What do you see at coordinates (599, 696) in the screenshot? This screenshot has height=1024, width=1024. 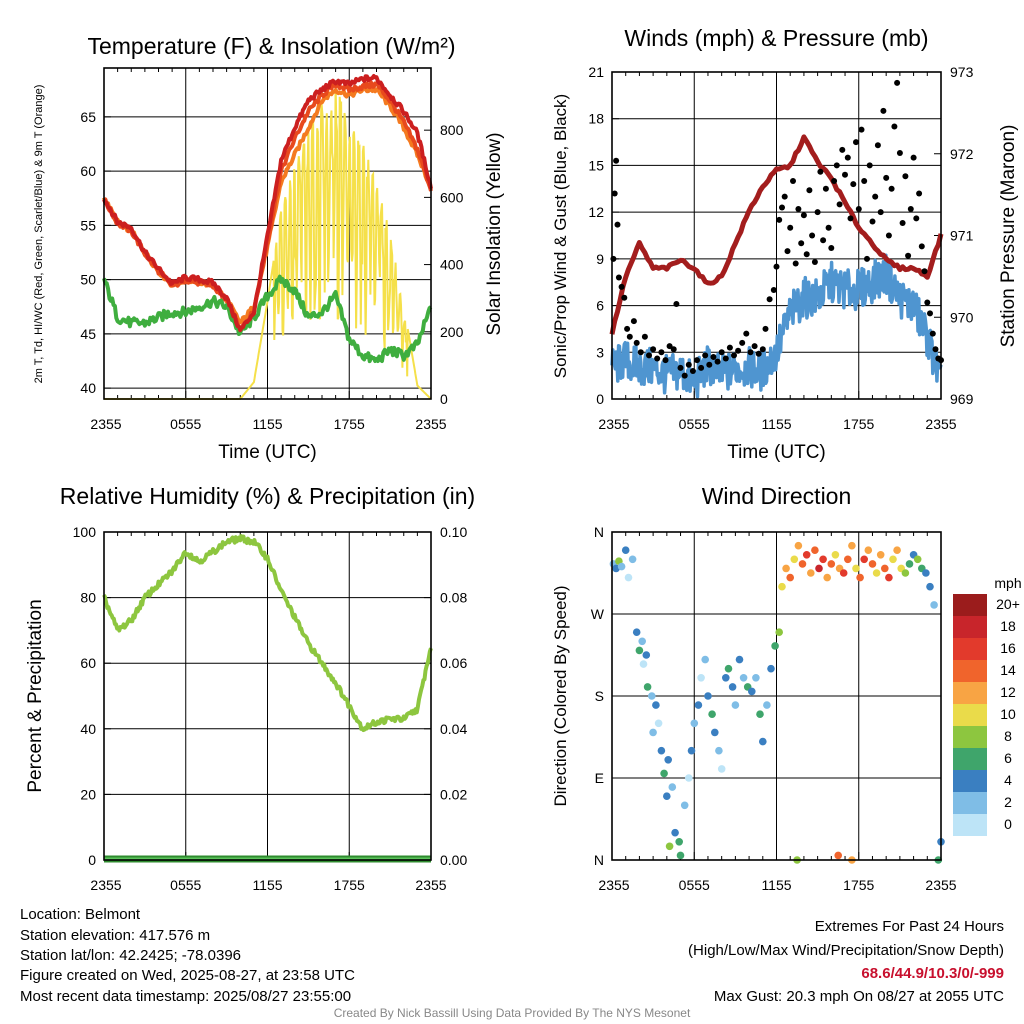 I see `y-tick-label: S` at bounding box center [599, 696].